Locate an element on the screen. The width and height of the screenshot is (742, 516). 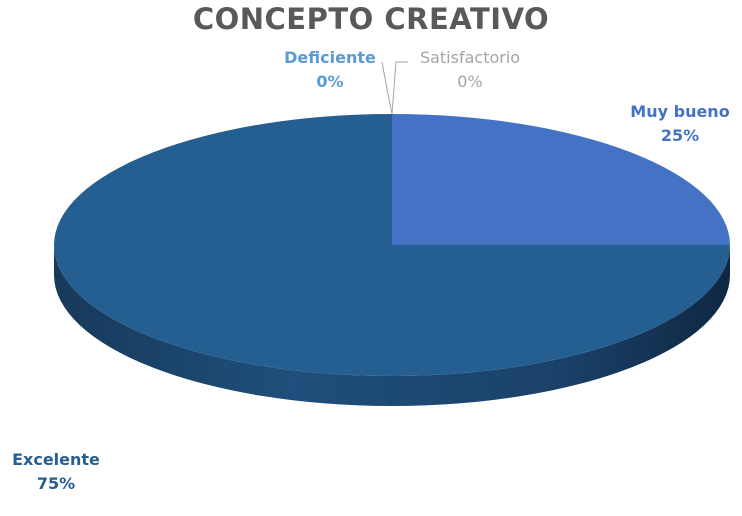
data-label-deficiente: Deficiente 0% is located at coordinates (330, 70).